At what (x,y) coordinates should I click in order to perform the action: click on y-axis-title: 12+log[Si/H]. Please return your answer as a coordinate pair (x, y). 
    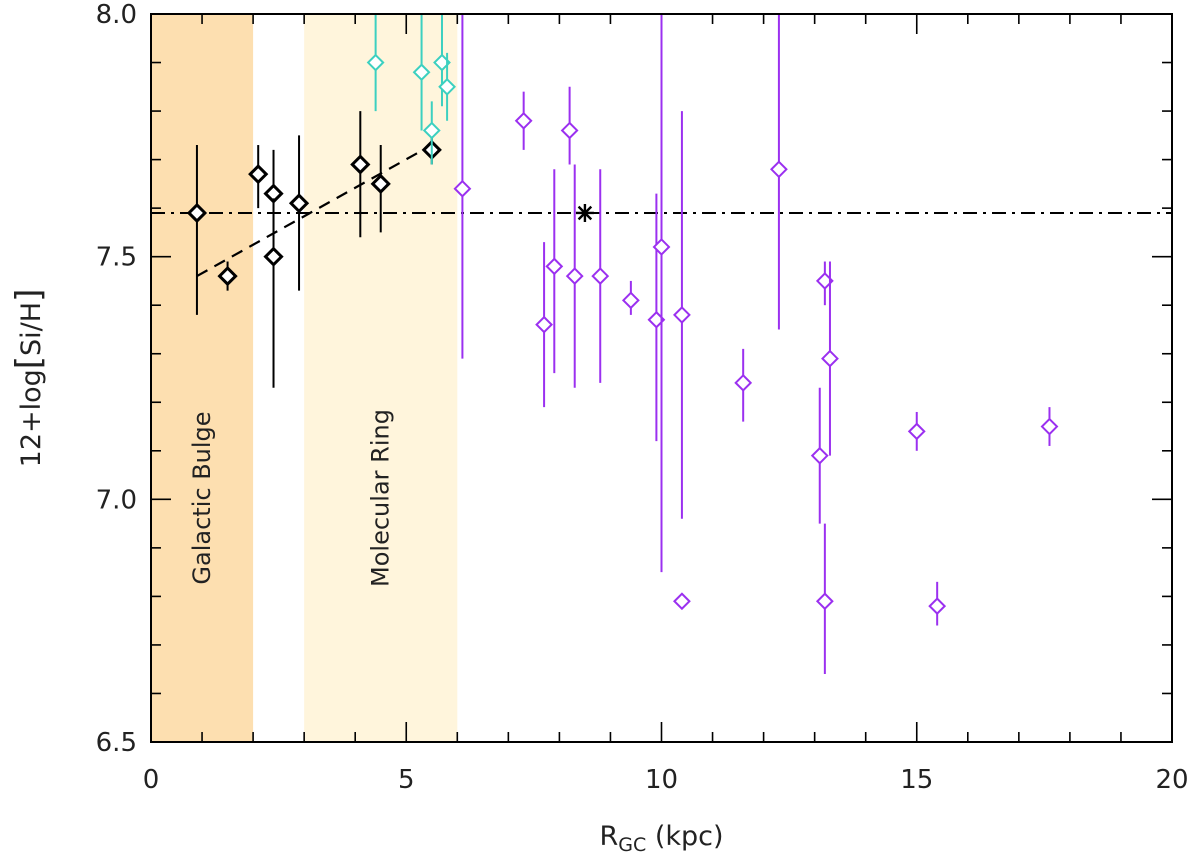
    Looking at the image, I should click on (29, 378).